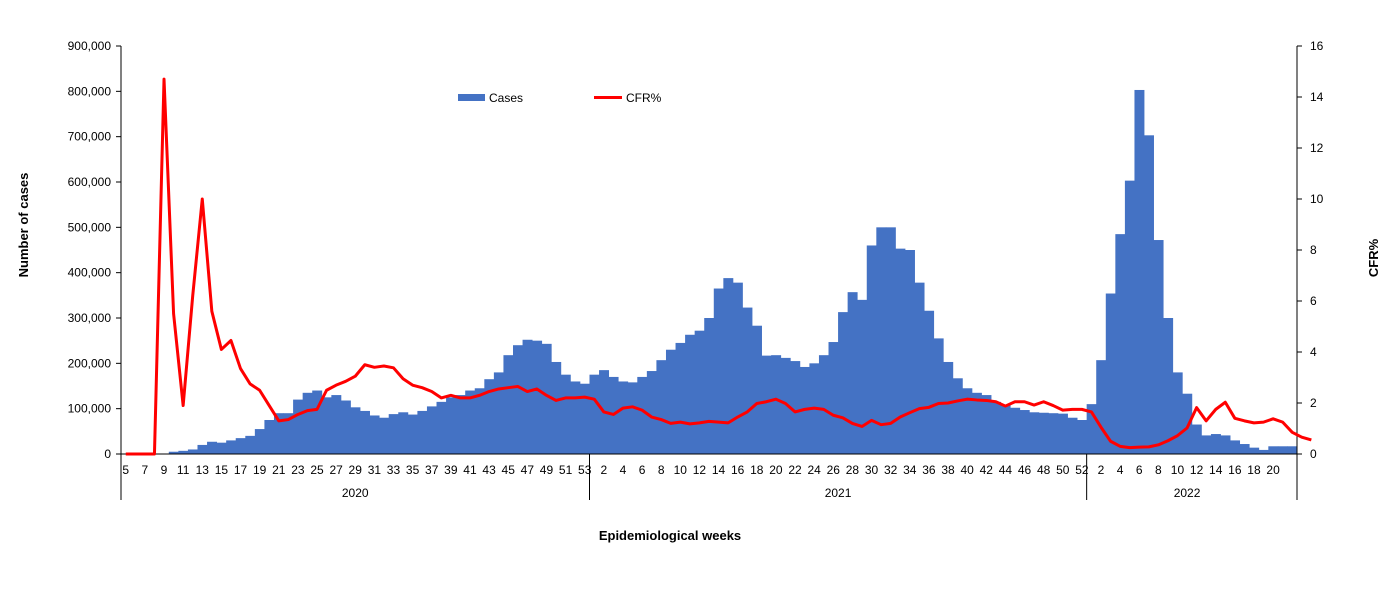 The width and height of the screenshot is (1400, 596). Describe the element at coordinates (90, 91) in the screenshot. I see `y-tick-label: 800,000` at that location.